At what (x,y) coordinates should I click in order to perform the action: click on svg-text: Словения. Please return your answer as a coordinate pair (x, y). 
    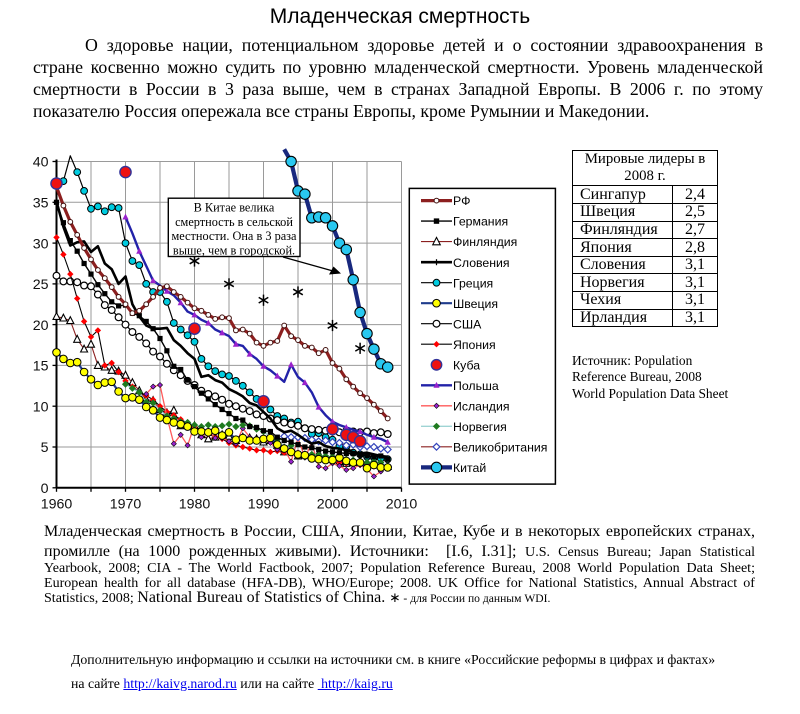
    Looking at the image, I should click on (481, 263).